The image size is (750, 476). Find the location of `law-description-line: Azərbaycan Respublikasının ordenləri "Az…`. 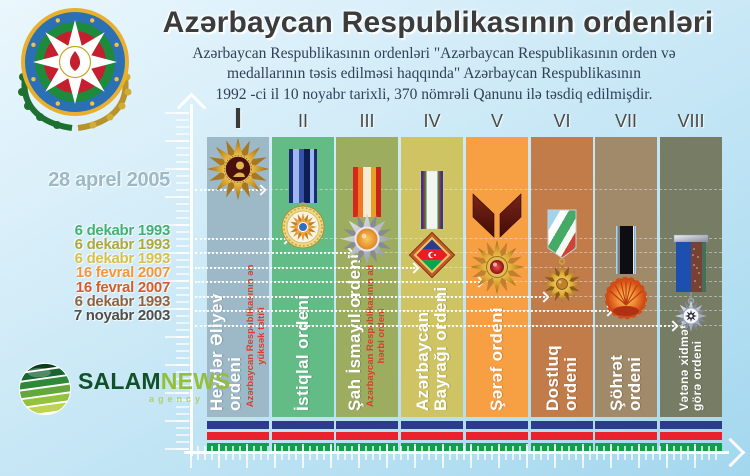

law-description-line: Azərbaycan Respublikasının ordenləri "Az… is located at coordinates (434, 53).